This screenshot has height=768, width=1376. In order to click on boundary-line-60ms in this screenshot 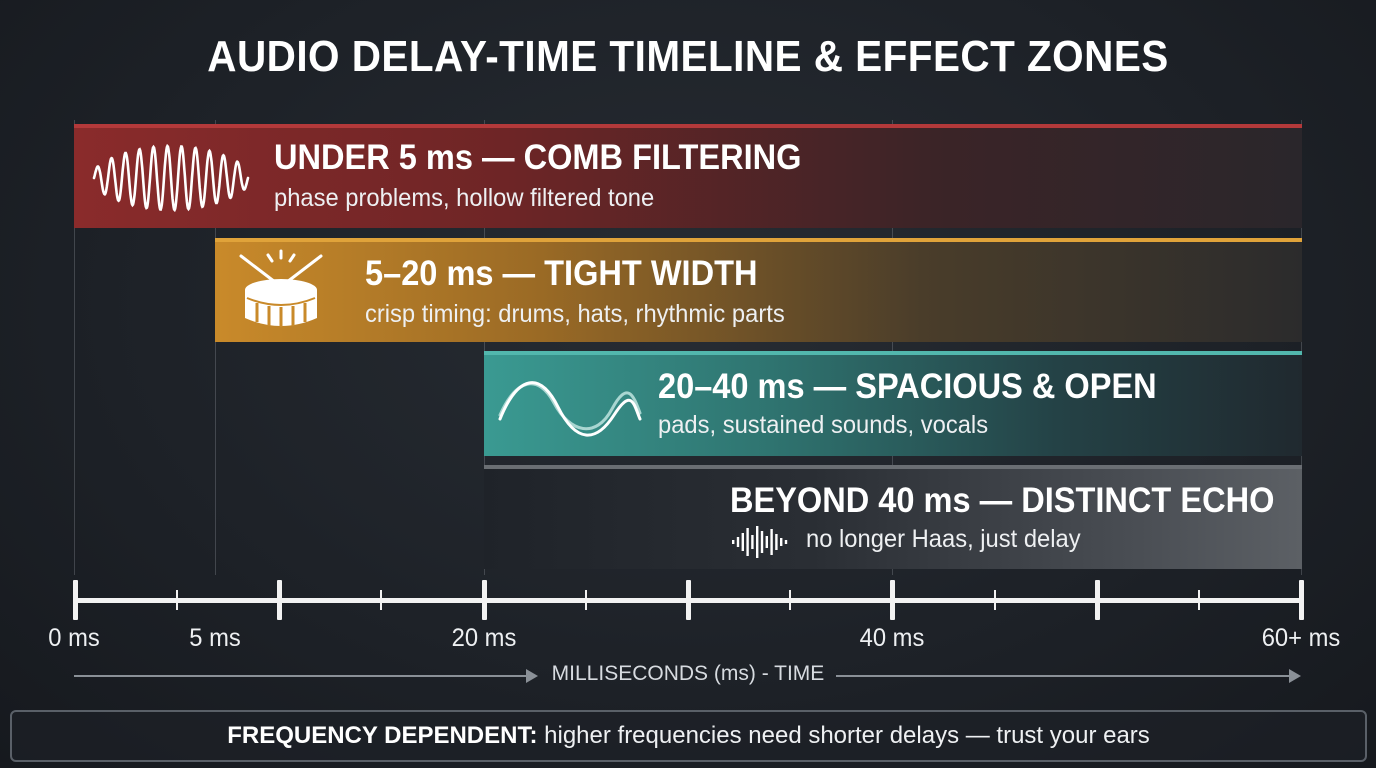, I will do `click(1301, 347)`.